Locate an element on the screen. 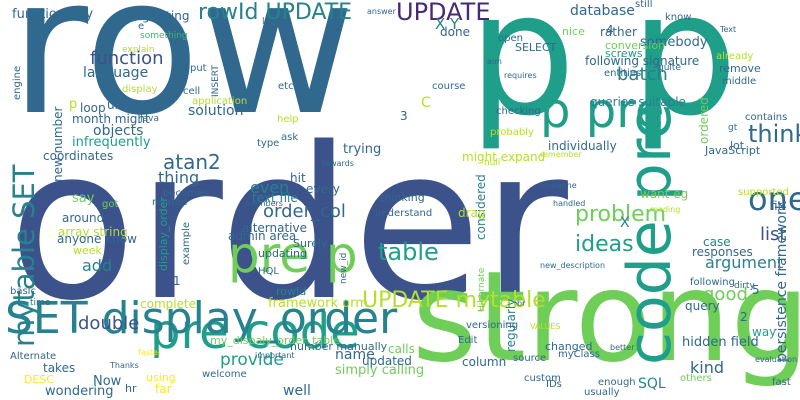 This screenshot has height=400, width=800. cloud-word: 4 is located at coordinates (610, 30).